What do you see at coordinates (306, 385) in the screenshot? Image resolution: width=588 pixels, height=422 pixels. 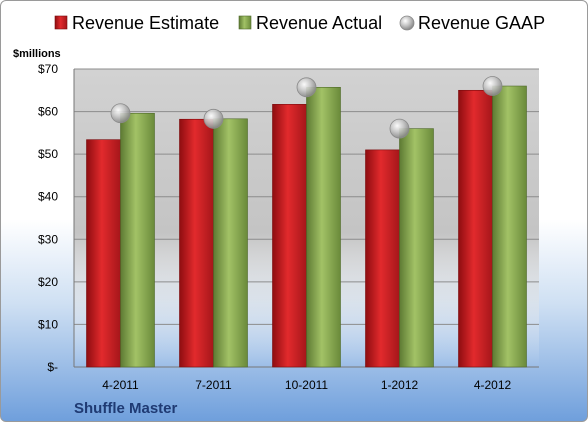 I see `x-tick-label: 10-2011` at bounding box center [306, 385].